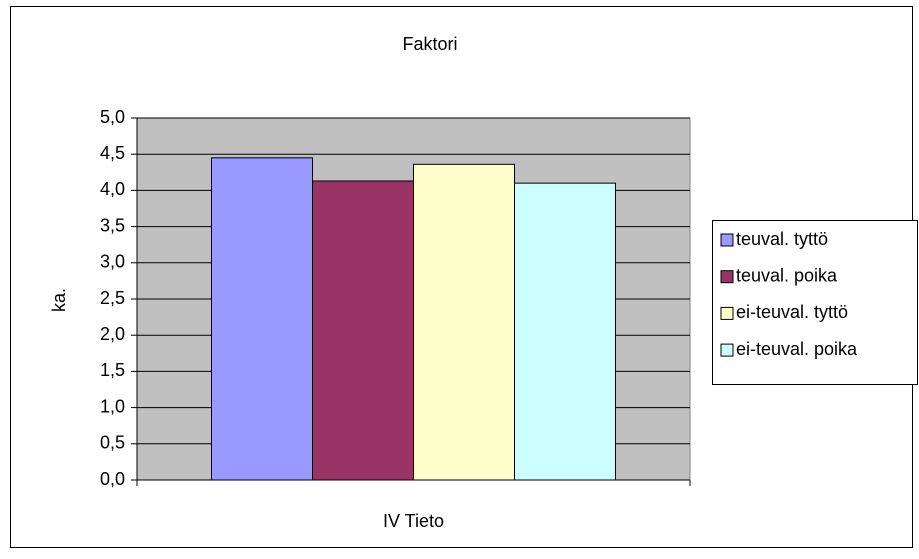 Image resolution: width=919 pixels, height=559 pixels. What do you see at coordinates (112, 334) in the screenshot?
I see `y-tick-label: 2,0` at bounding box center [112, 334].